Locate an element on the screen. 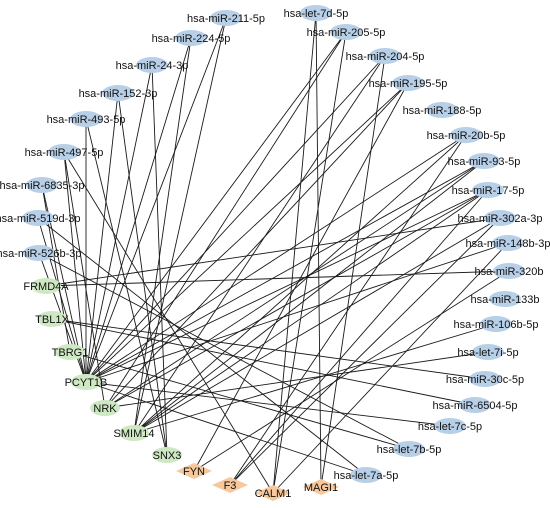 Image resolution: width=550 pixels, height=508 pixels. node-label-calm1: CALM1 is located at coordinates (273, 494).